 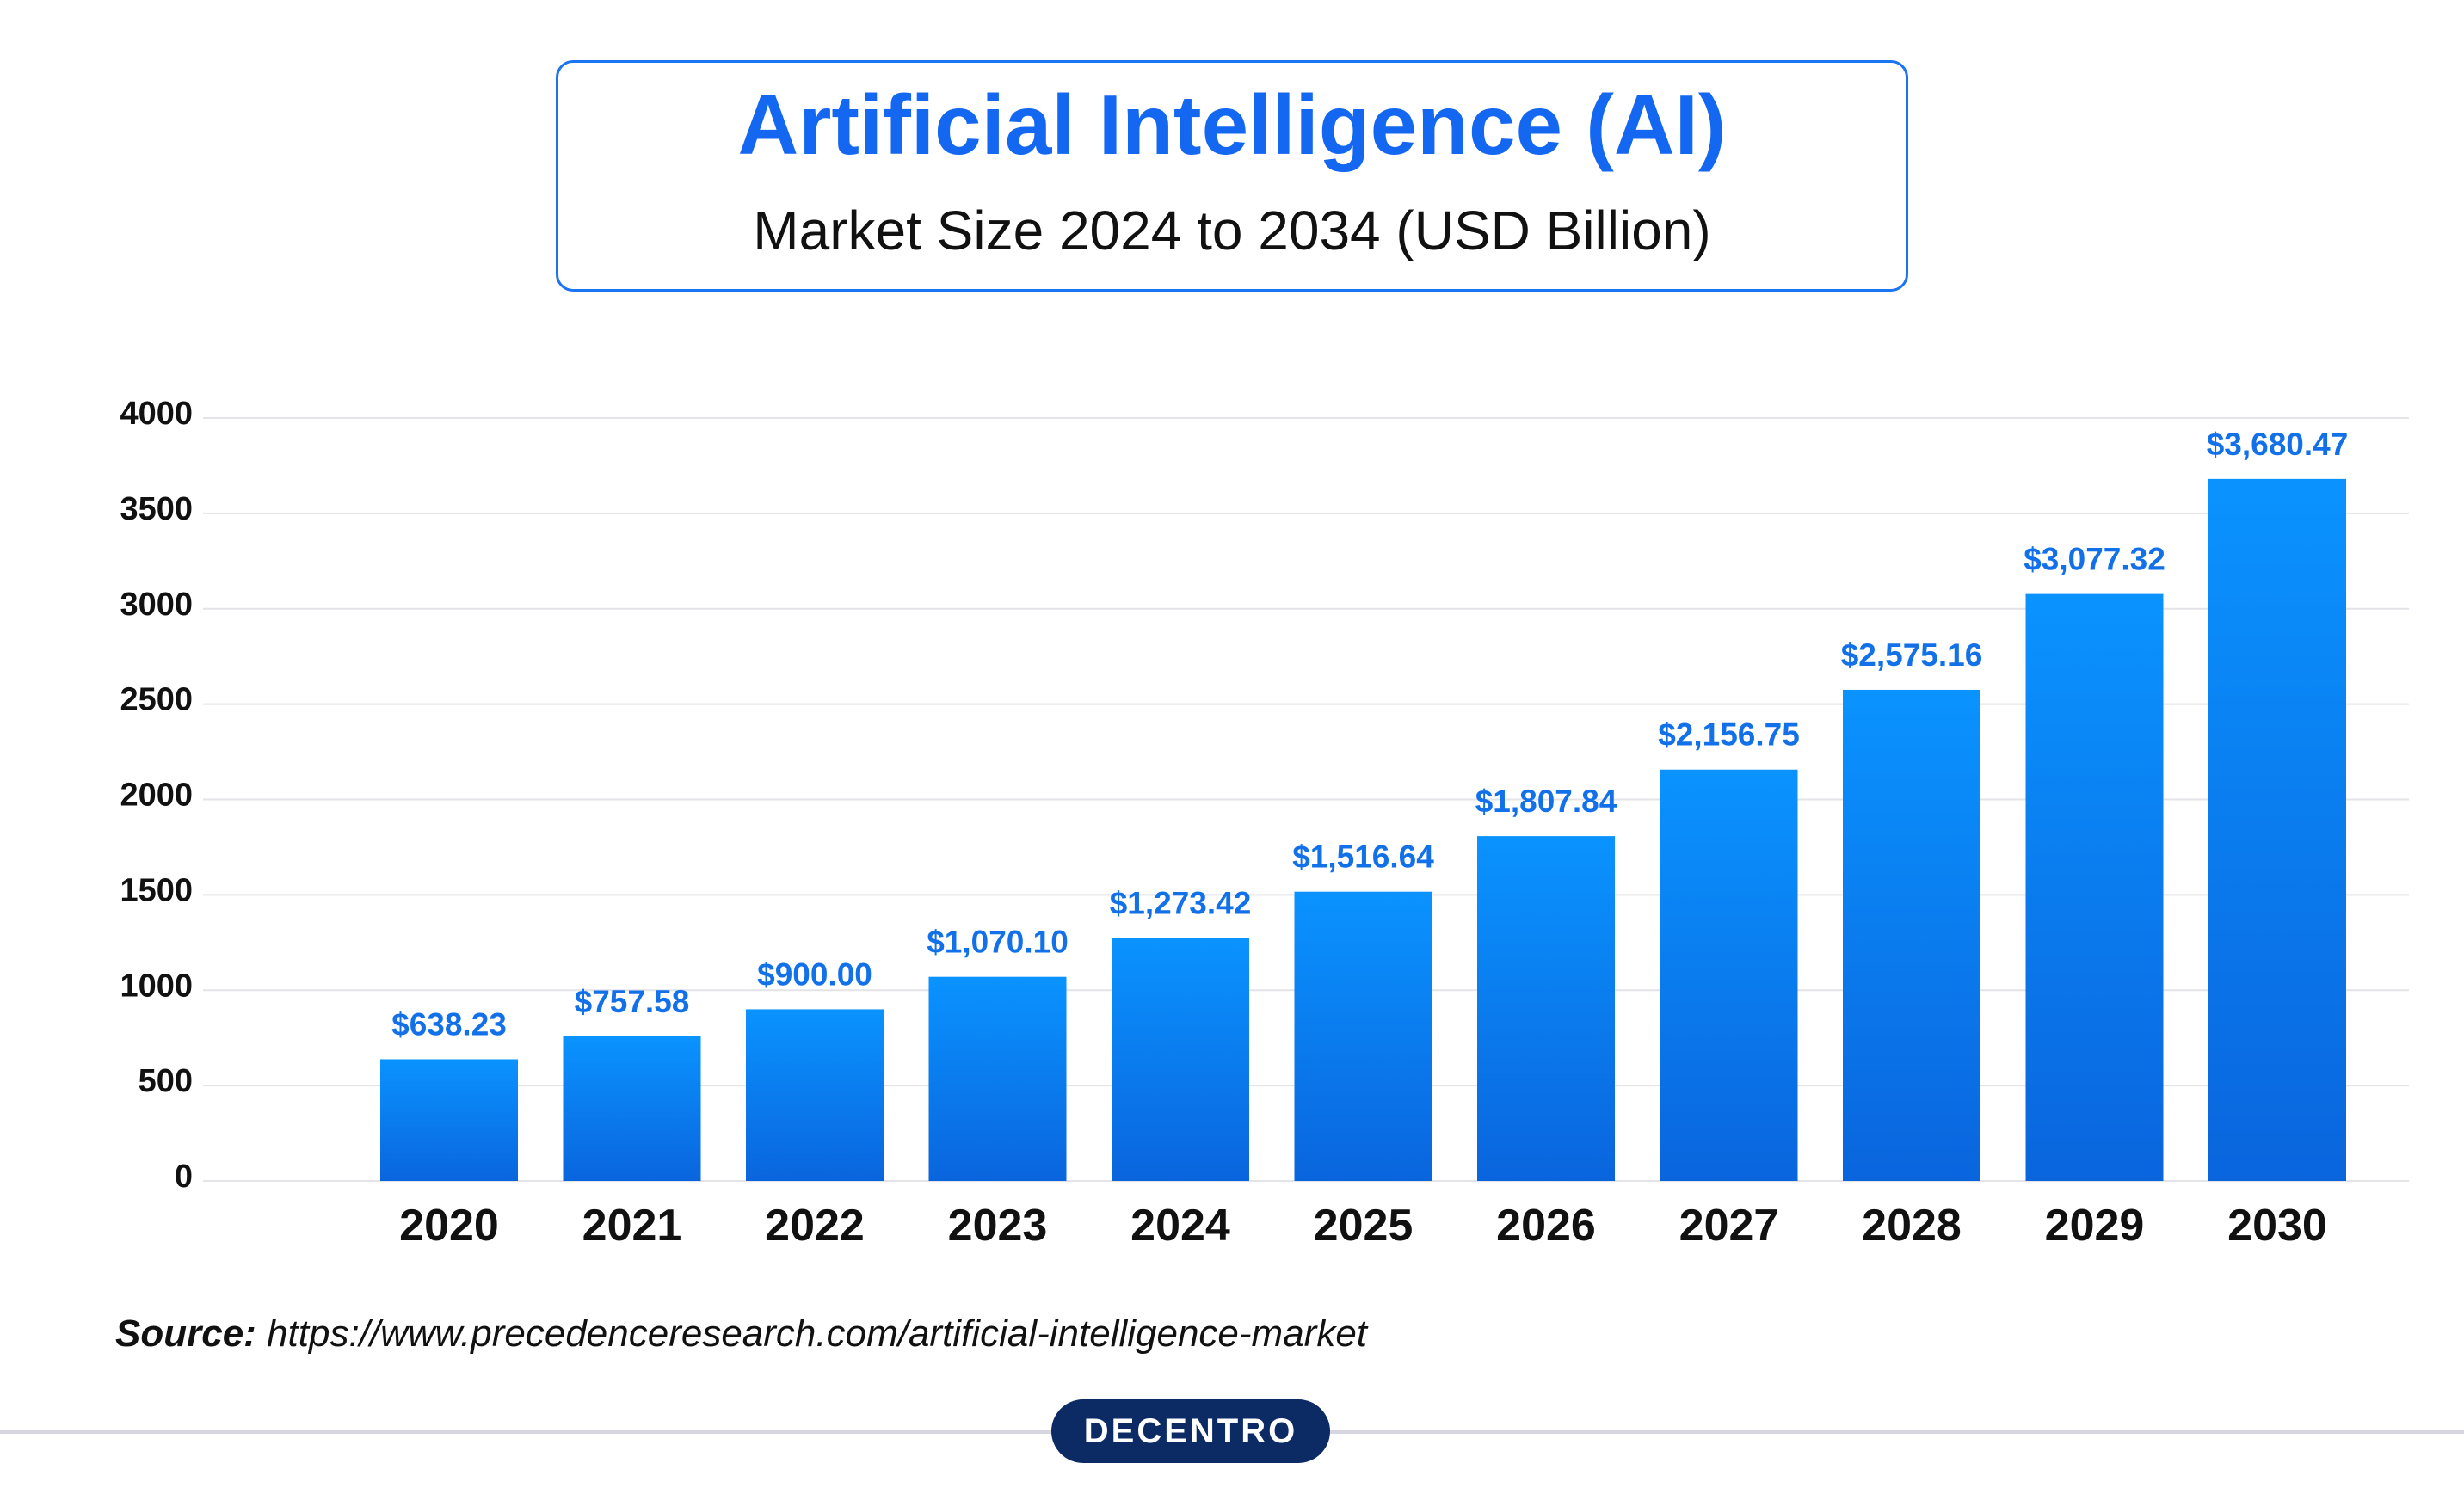 What do you see at coordinates (156, 414) in the screenshot?
I see `y-tick-label: 4000` at bounding box center [156, 414].